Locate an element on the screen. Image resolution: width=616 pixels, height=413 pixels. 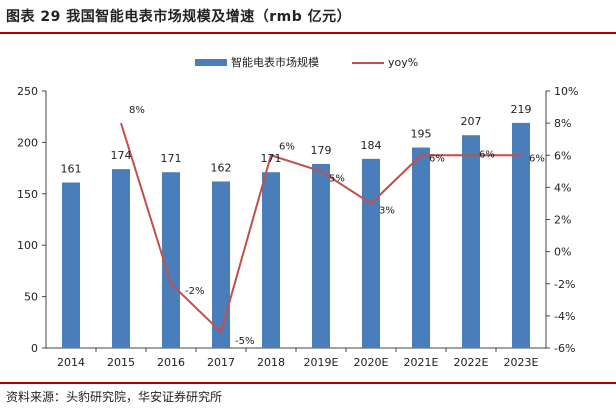
x-tick-label: 2014 is located at coordinates (71, 362).